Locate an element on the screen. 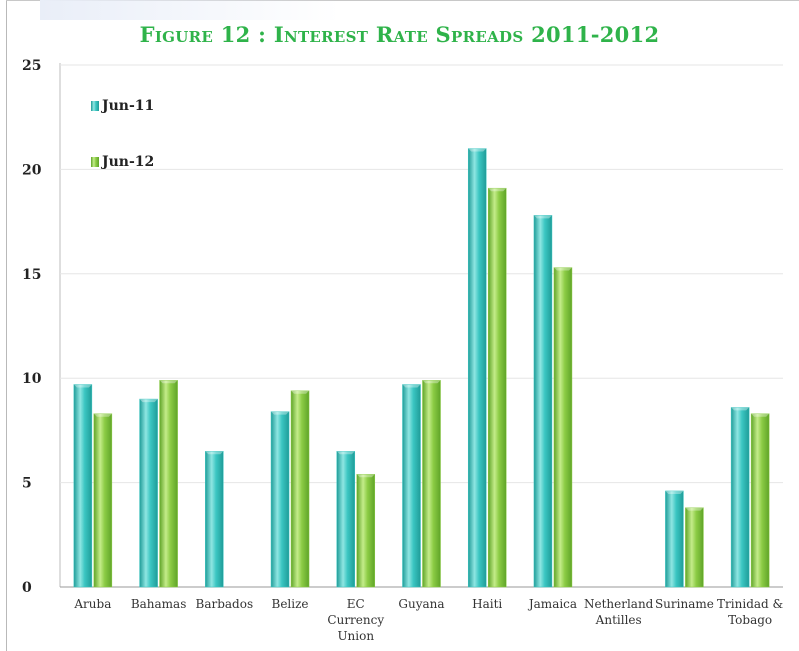 This screenshot has height=651, width=799. frame-left-border is located at coordinates (6, 325).